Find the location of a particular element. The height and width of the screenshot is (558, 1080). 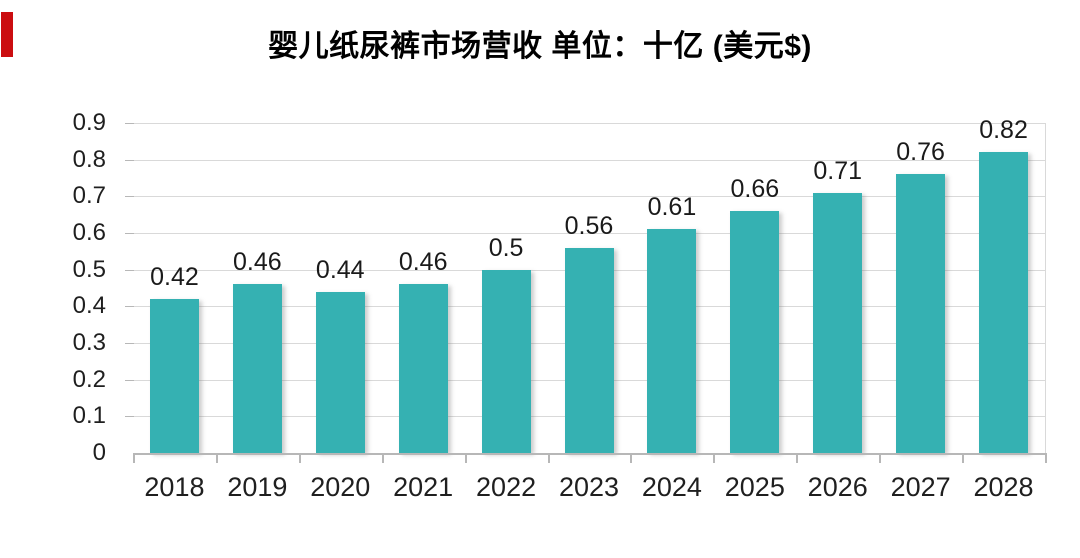

plot-right-border is located at coordinates (1045, 288).